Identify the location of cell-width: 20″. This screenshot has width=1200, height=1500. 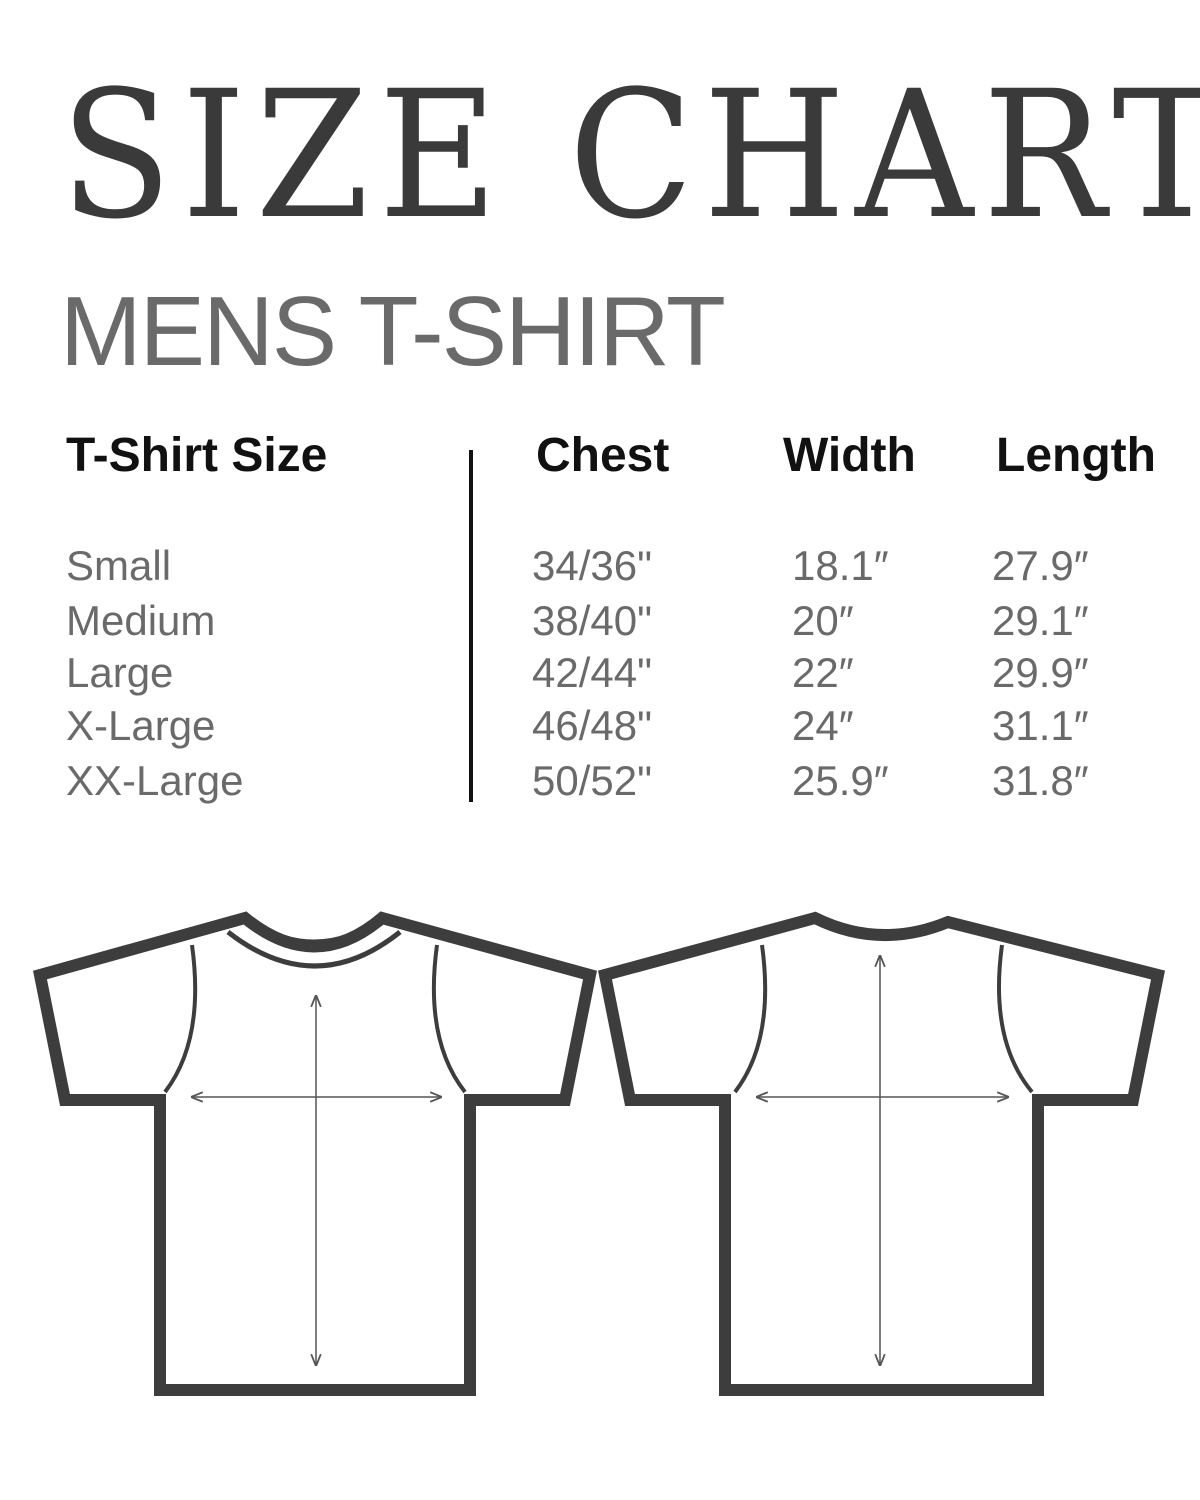
(823, 620).